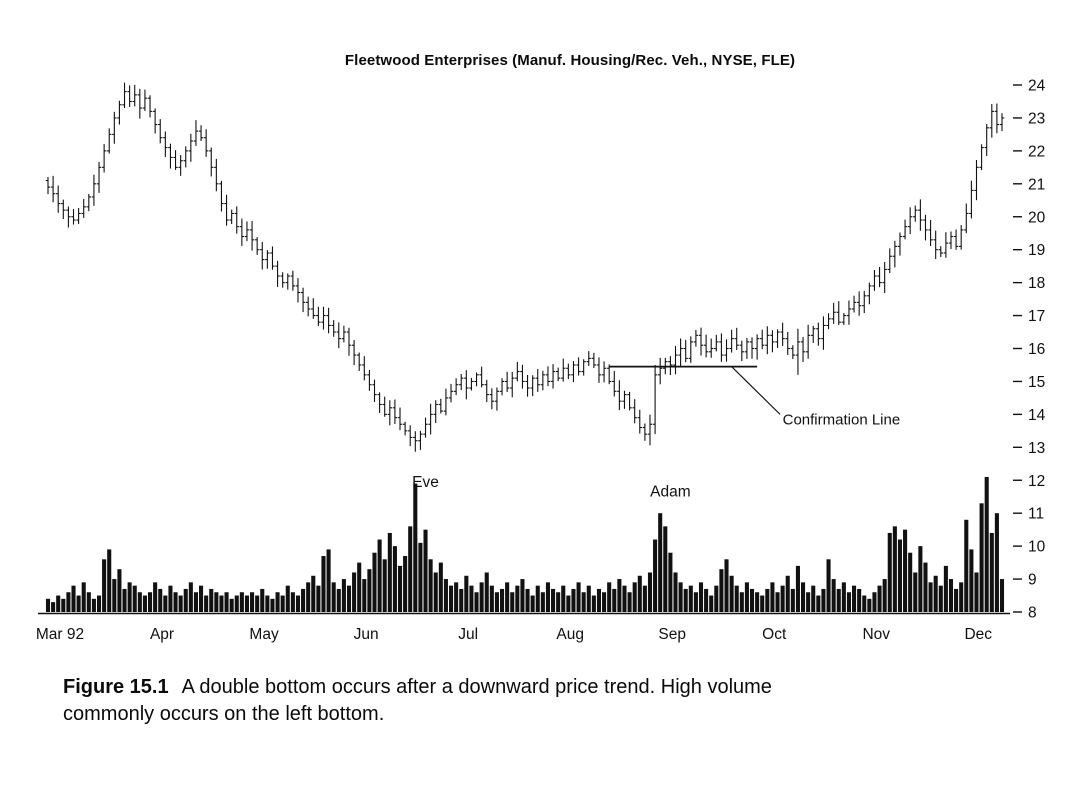 The width and height of the screenshot is (1066, 800). Describe the element at coordinates (1036, 283) in the screenshot. I see `price-tick-label: 18` at that location.